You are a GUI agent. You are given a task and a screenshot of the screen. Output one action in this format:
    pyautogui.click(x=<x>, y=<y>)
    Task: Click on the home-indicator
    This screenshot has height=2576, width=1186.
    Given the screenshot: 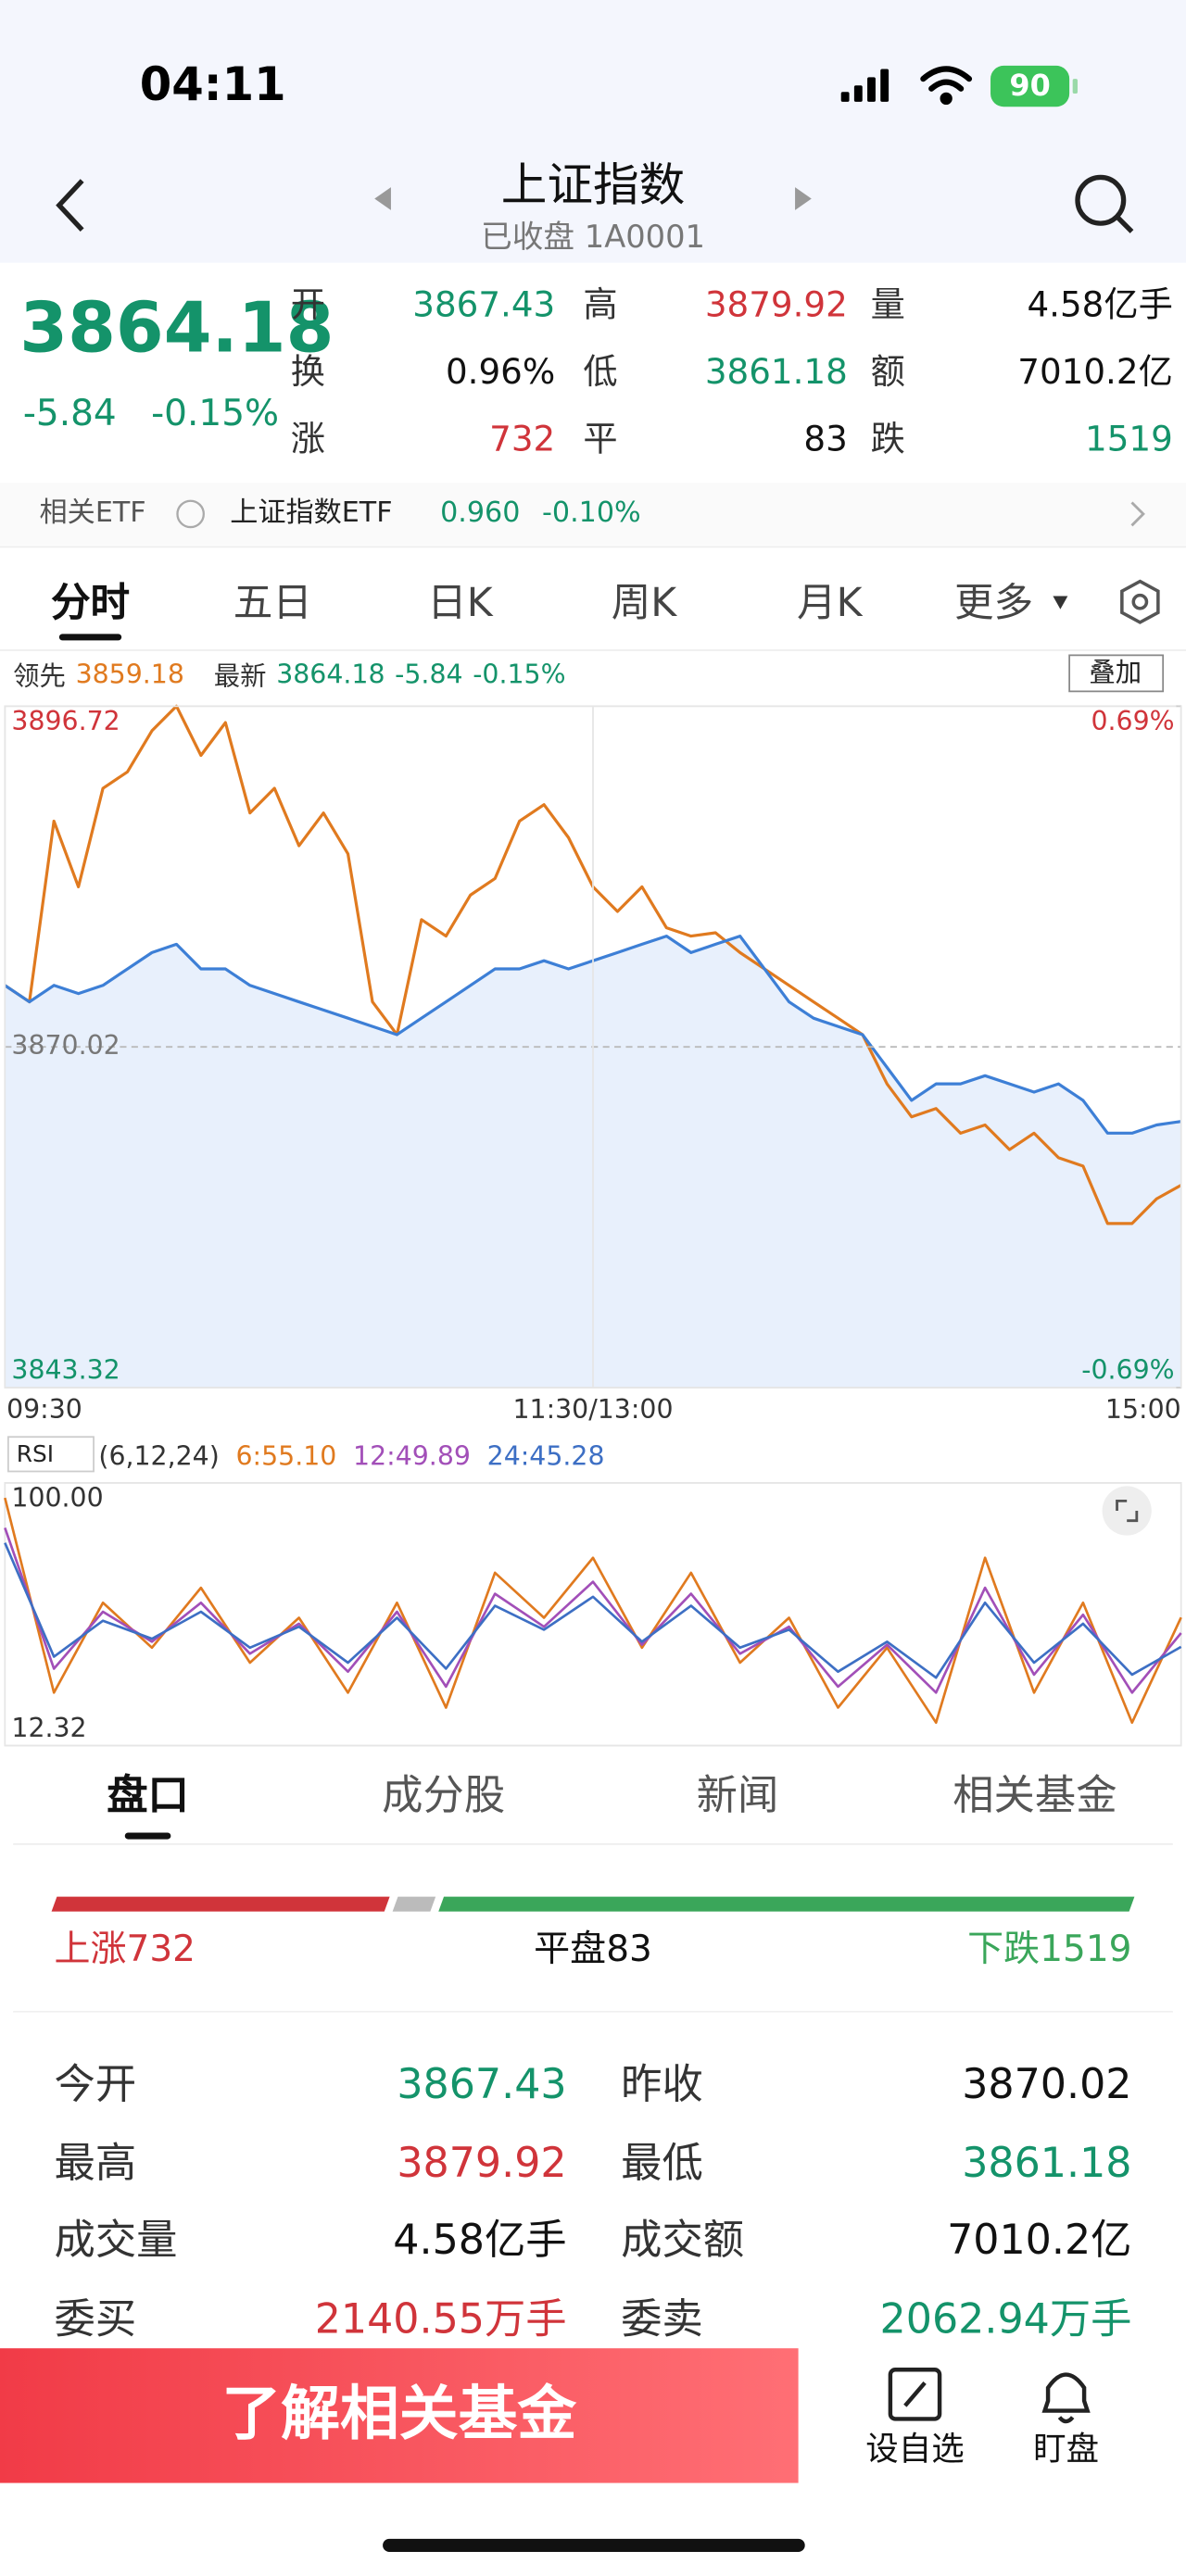 What is the action you would take?
    pyautogui.click(x=594, y=2545)
    